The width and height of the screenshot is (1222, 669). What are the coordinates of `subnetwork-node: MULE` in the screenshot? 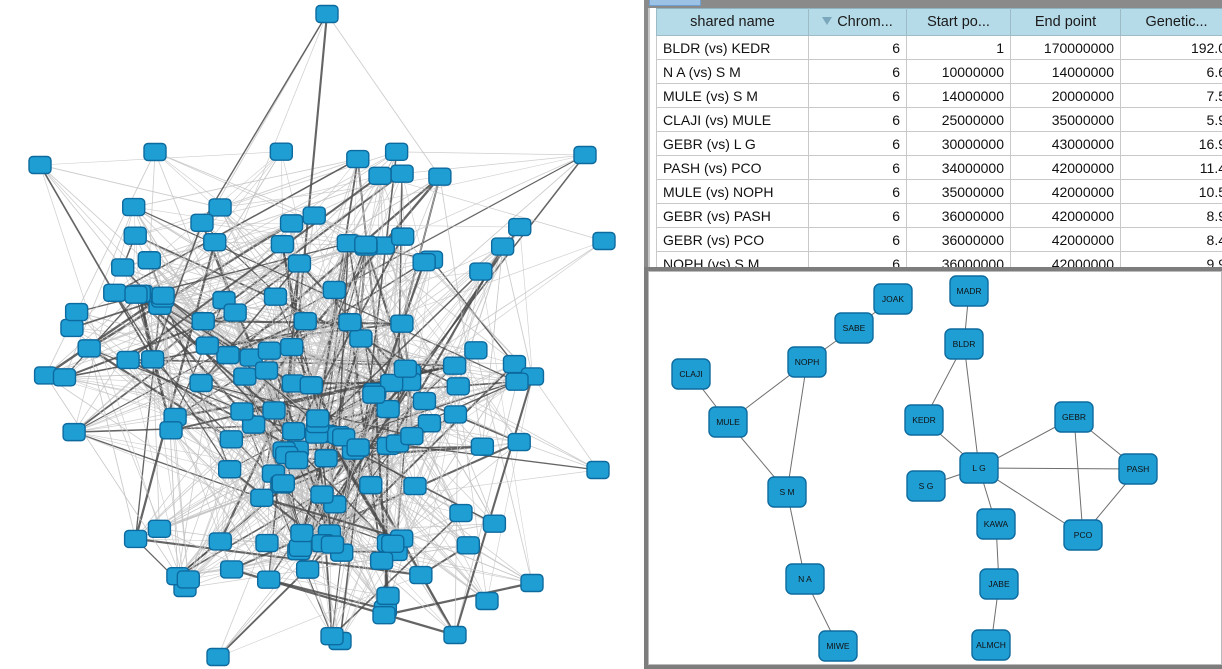 It's located at (728, 422).